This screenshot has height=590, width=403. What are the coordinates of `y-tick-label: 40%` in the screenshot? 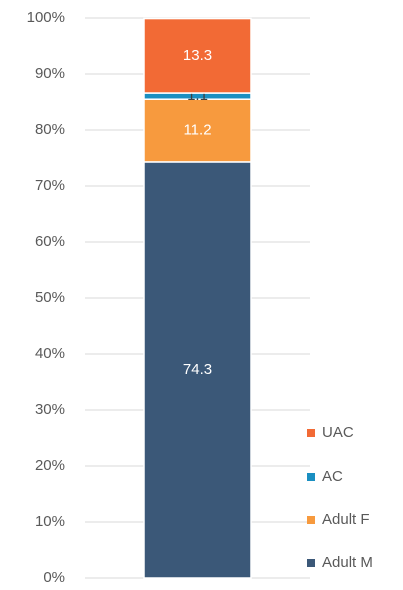 It's located at (50, 353).